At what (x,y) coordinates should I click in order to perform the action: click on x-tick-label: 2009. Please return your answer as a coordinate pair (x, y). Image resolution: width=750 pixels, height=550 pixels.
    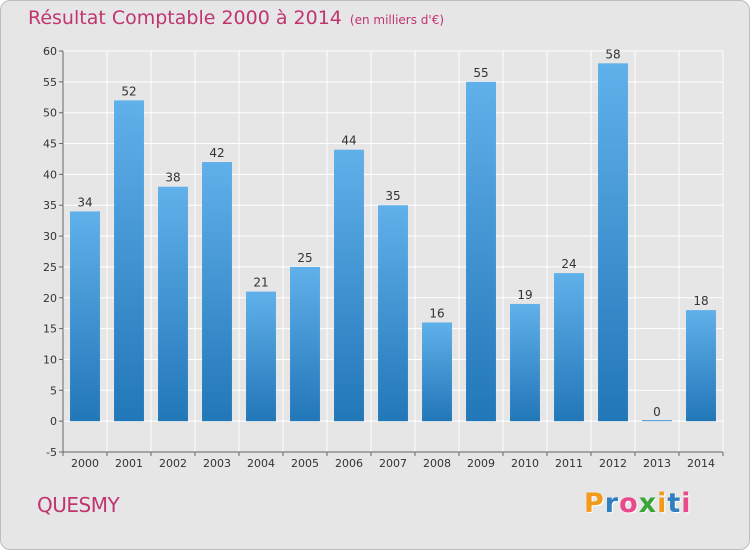
    Looking at the image, I should click on (481, 463).